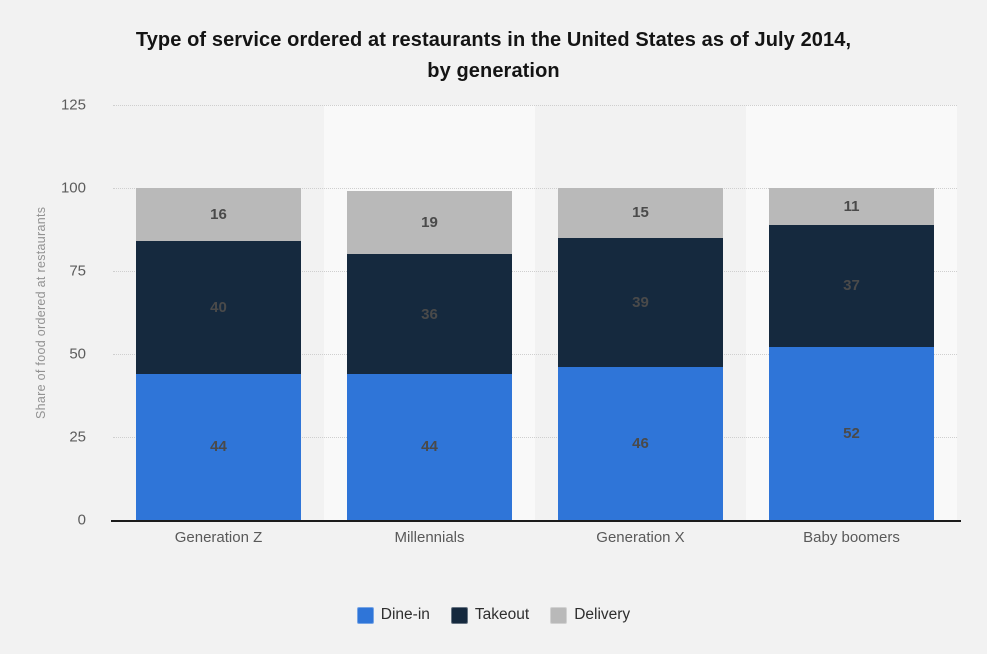  I want to click on legend-item-dine-in: Dine-in, so click(393, 615).